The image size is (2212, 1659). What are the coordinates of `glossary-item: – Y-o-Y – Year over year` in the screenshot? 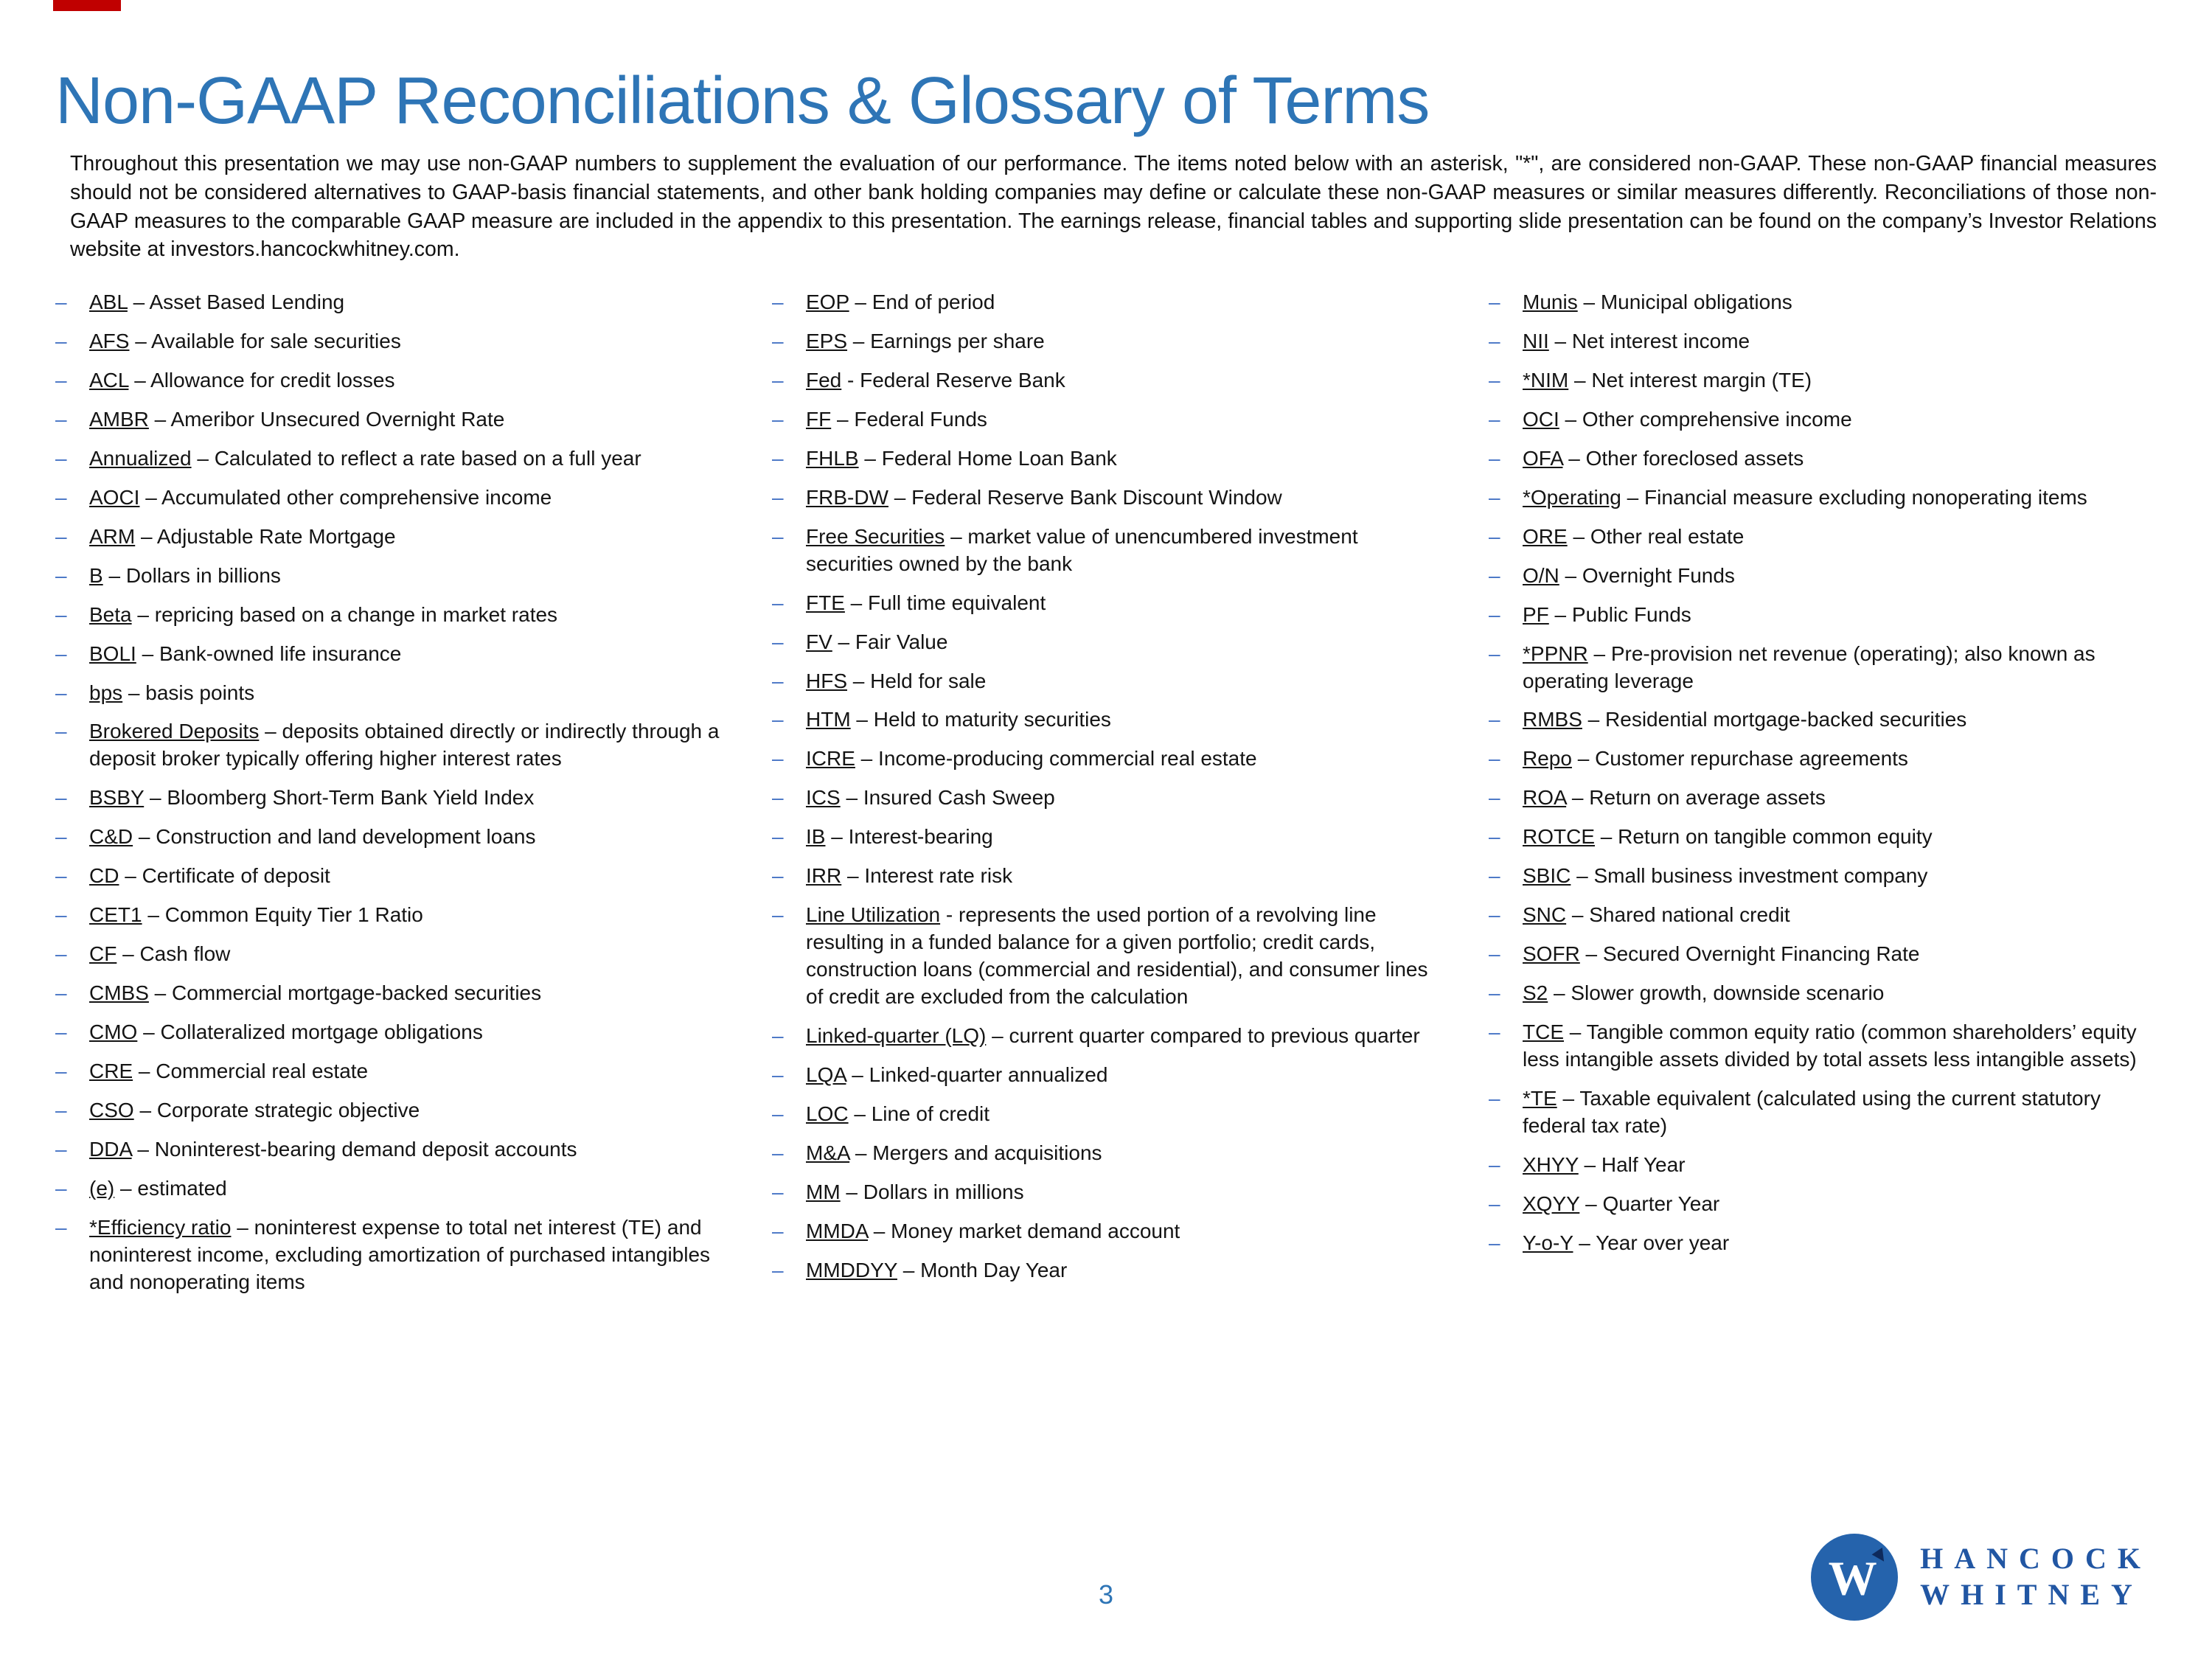 It's located at (1823, 1243).